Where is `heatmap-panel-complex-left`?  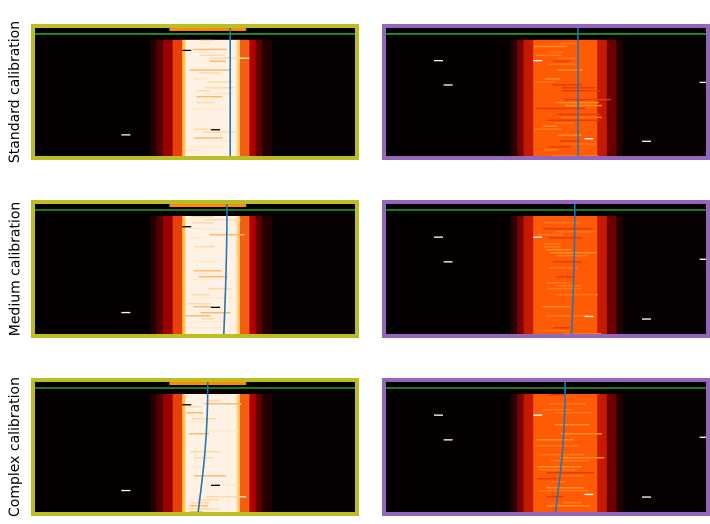
heatmap-panel-complex-left is located at coordinates (195, 447).